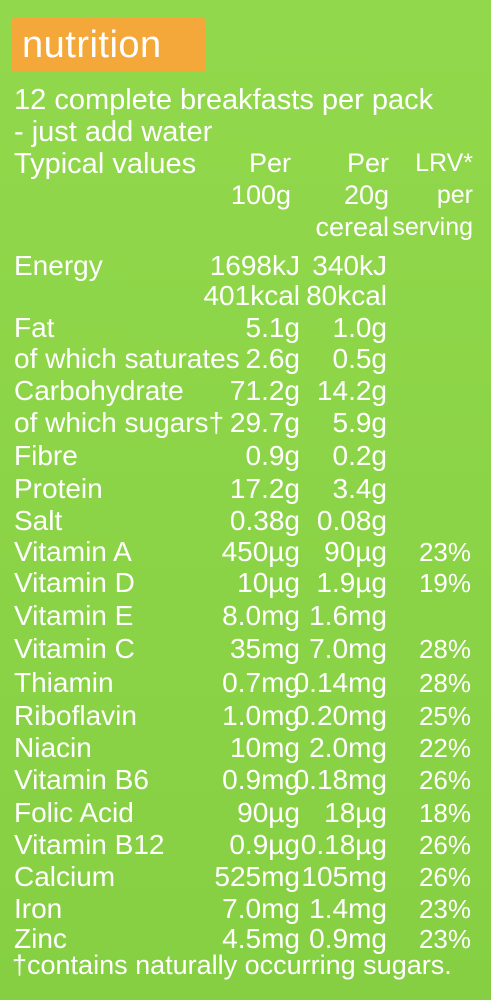 This screenshot has width=491, height=1000. I want to click on row-label: Riboflavin, so click(75, 715).